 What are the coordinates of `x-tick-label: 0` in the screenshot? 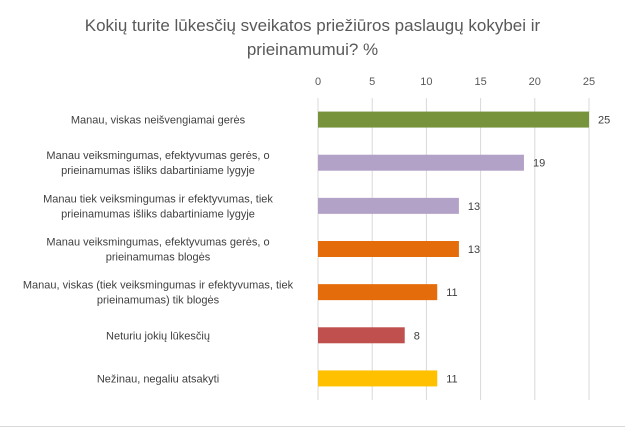 It's located at (318, 82).